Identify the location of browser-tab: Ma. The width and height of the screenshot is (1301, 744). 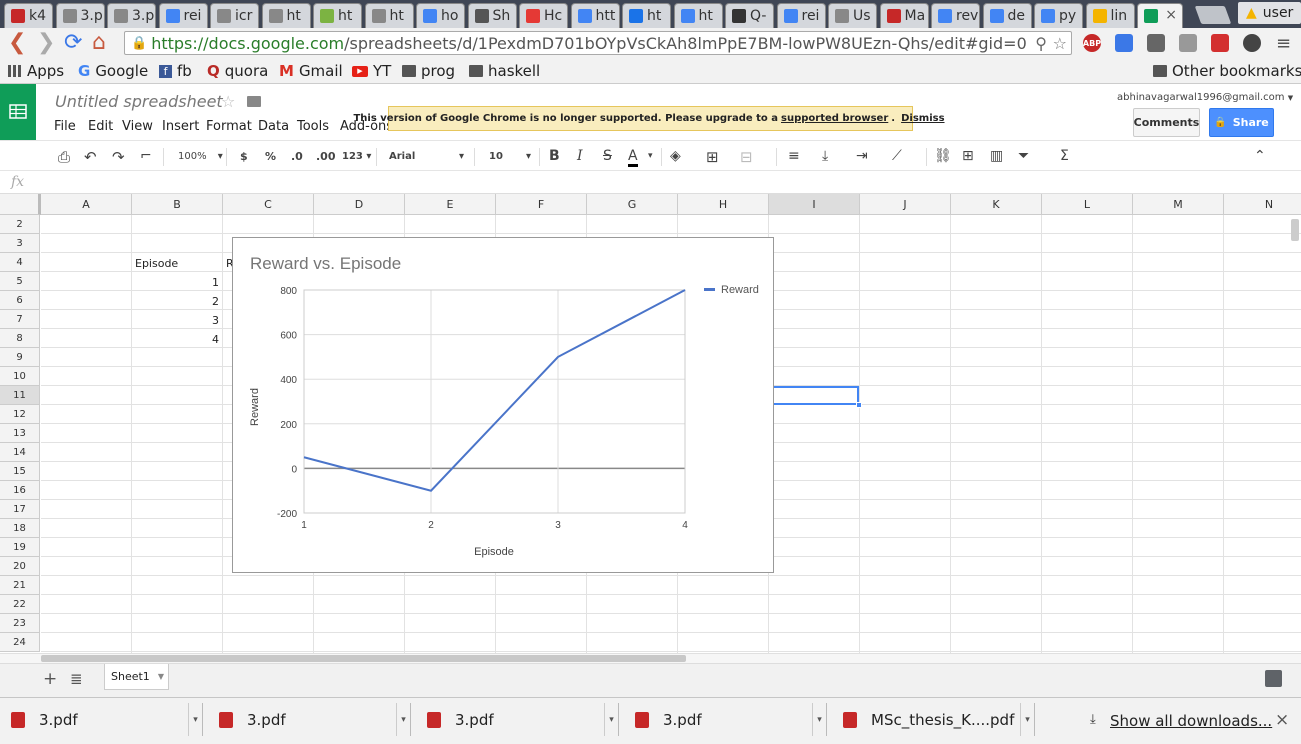
(904, 15).